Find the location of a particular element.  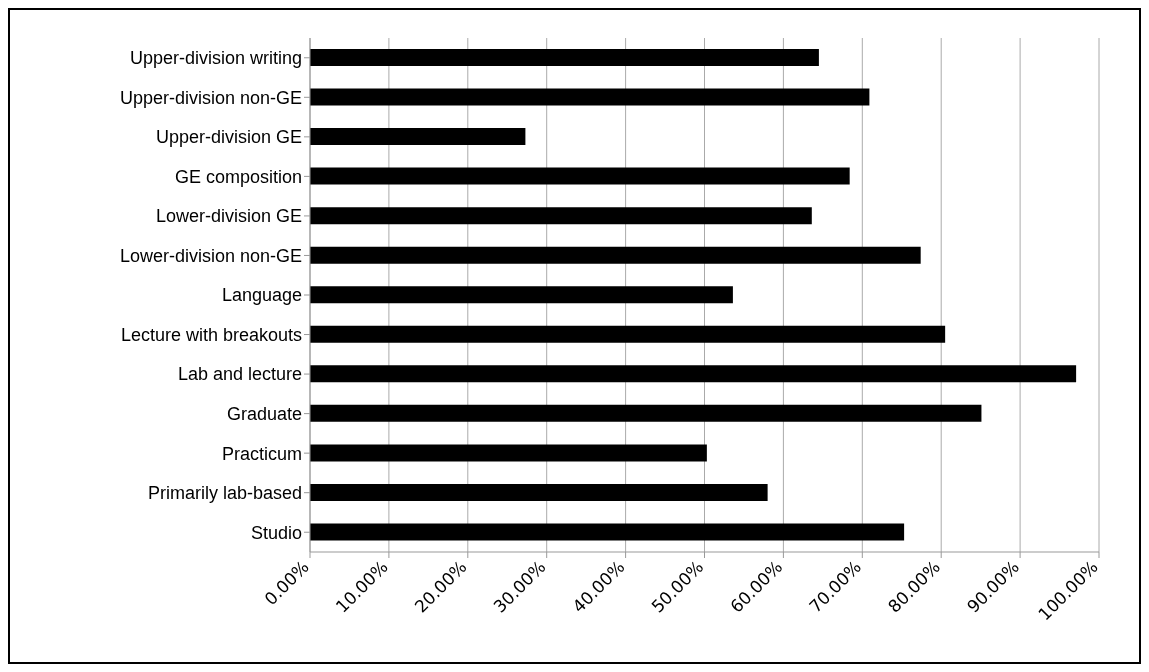

y-tick-label: Lab and lecture is located at coordinates (239, 374).